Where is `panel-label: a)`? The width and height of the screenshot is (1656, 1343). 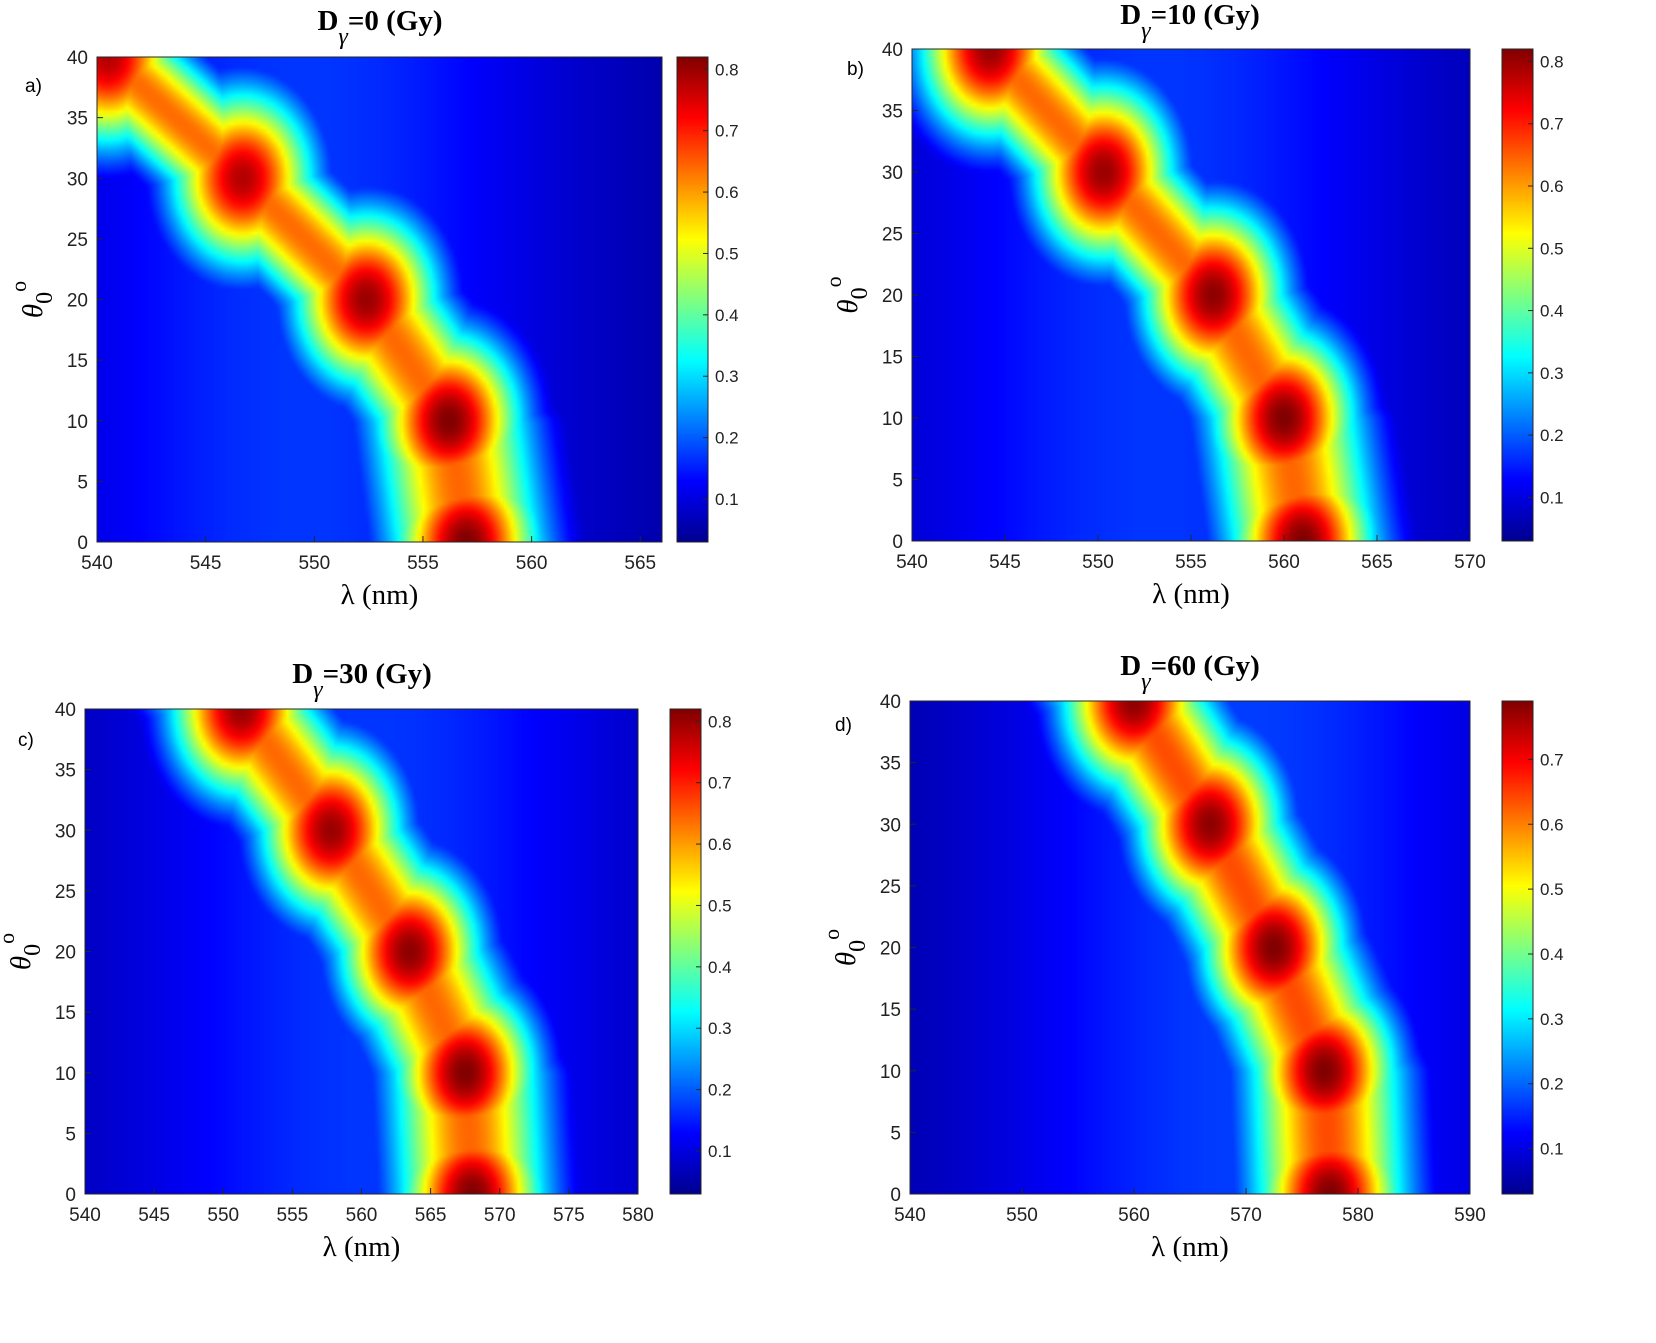
panel-label: a) is located at coordinates (33, 86).